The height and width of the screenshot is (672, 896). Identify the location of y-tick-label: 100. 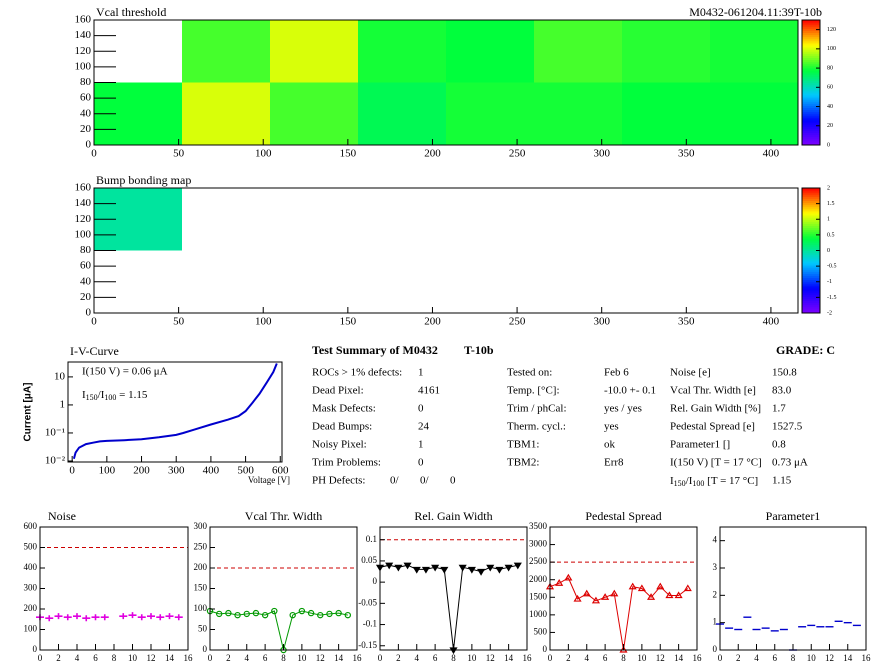
(31, 629).